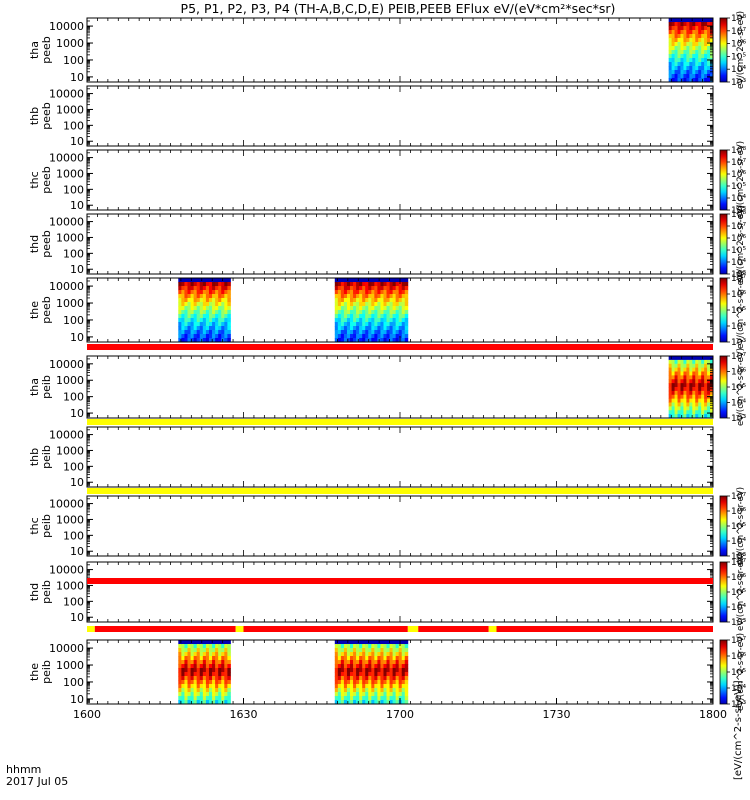 The width and height of the screenshot is (750, 800). I want to click on colorbar-tick-label: 10³, so click(738, 705).